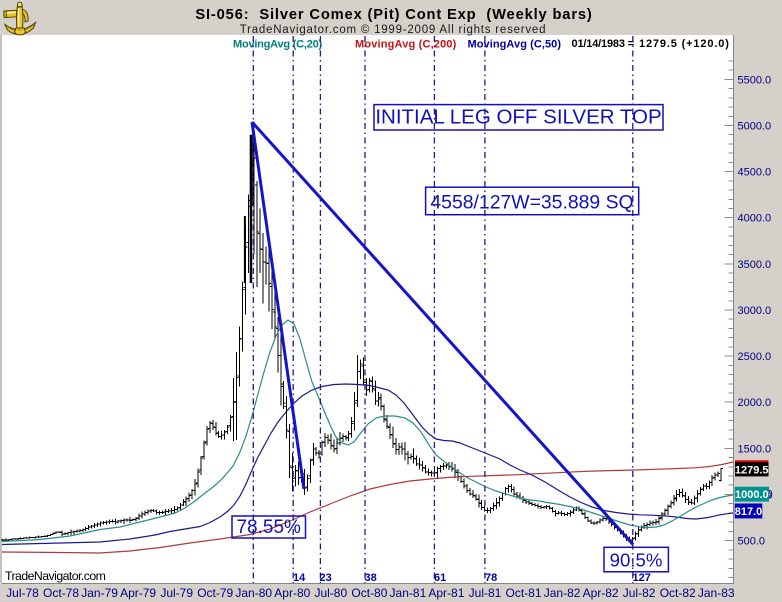 The image size is (782, 602). I want to click on svg-text: Apr-82, so click(601, 593).